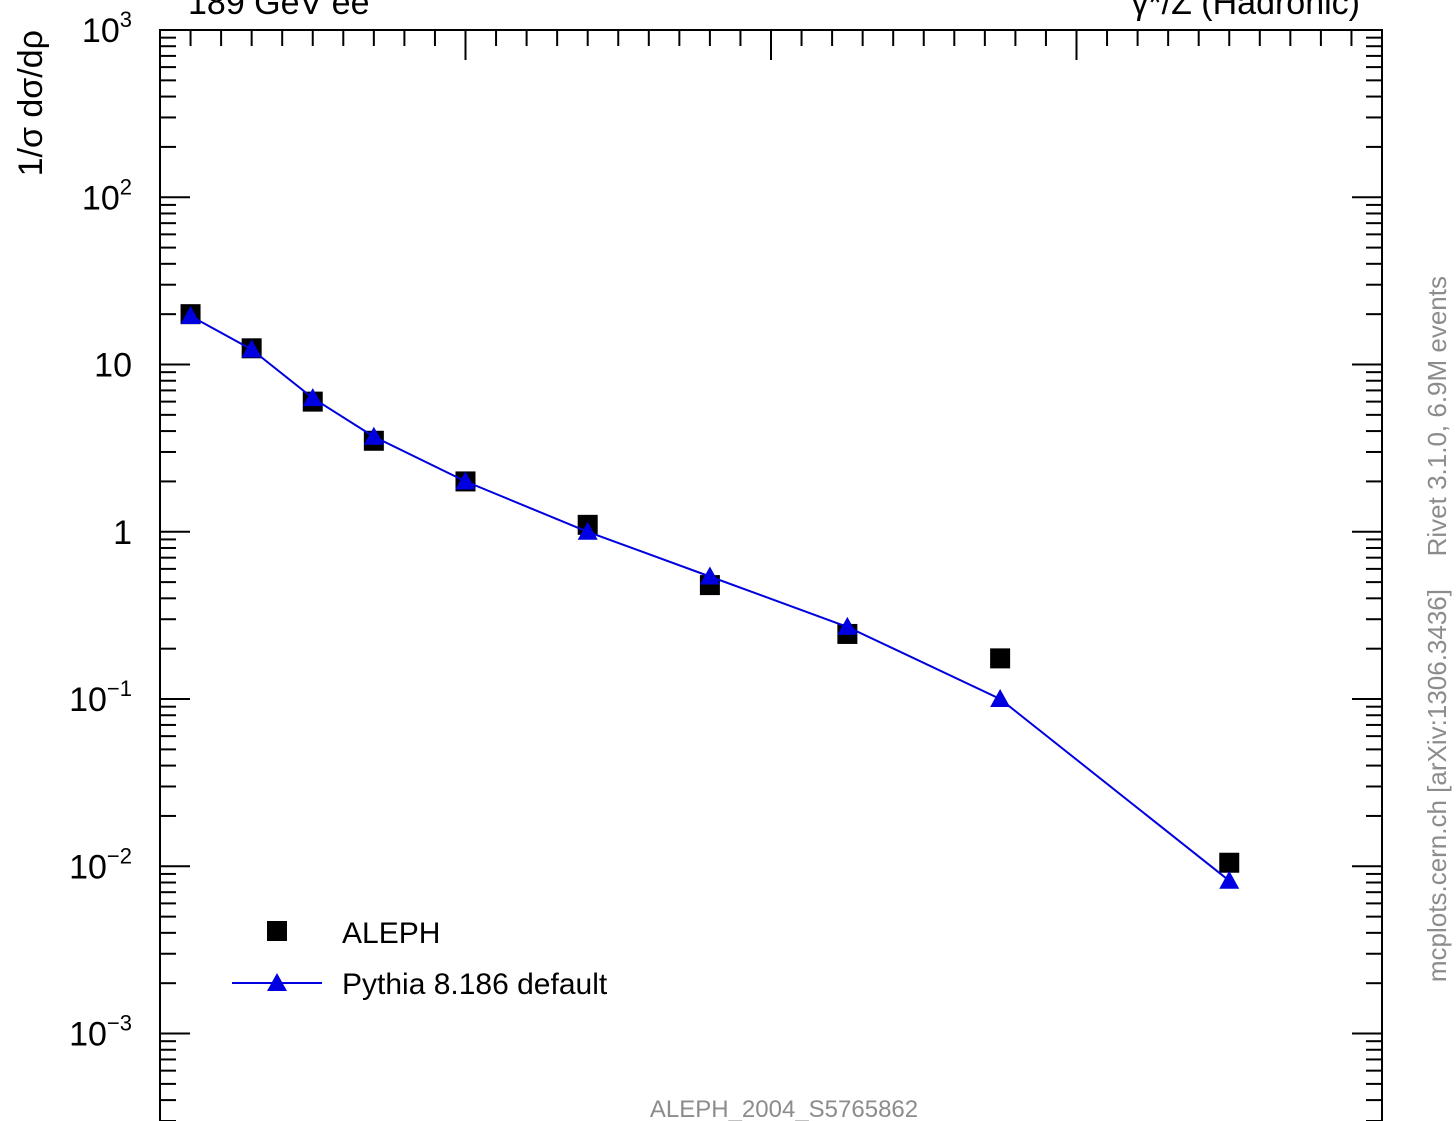 This screenshot has height=1121, width=1456. Describe the element at coordinates (100, 1032) in the screenshot. I see `y-tick-label: 10⁻³` at that location.